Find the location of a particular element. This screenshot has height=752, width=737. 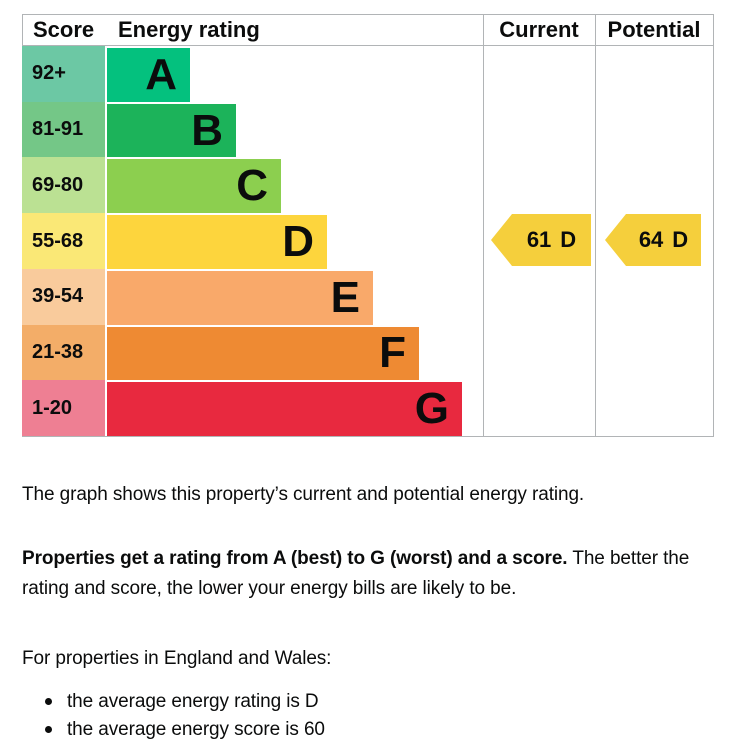

band-letter: G is located at coordinates (431, 409).